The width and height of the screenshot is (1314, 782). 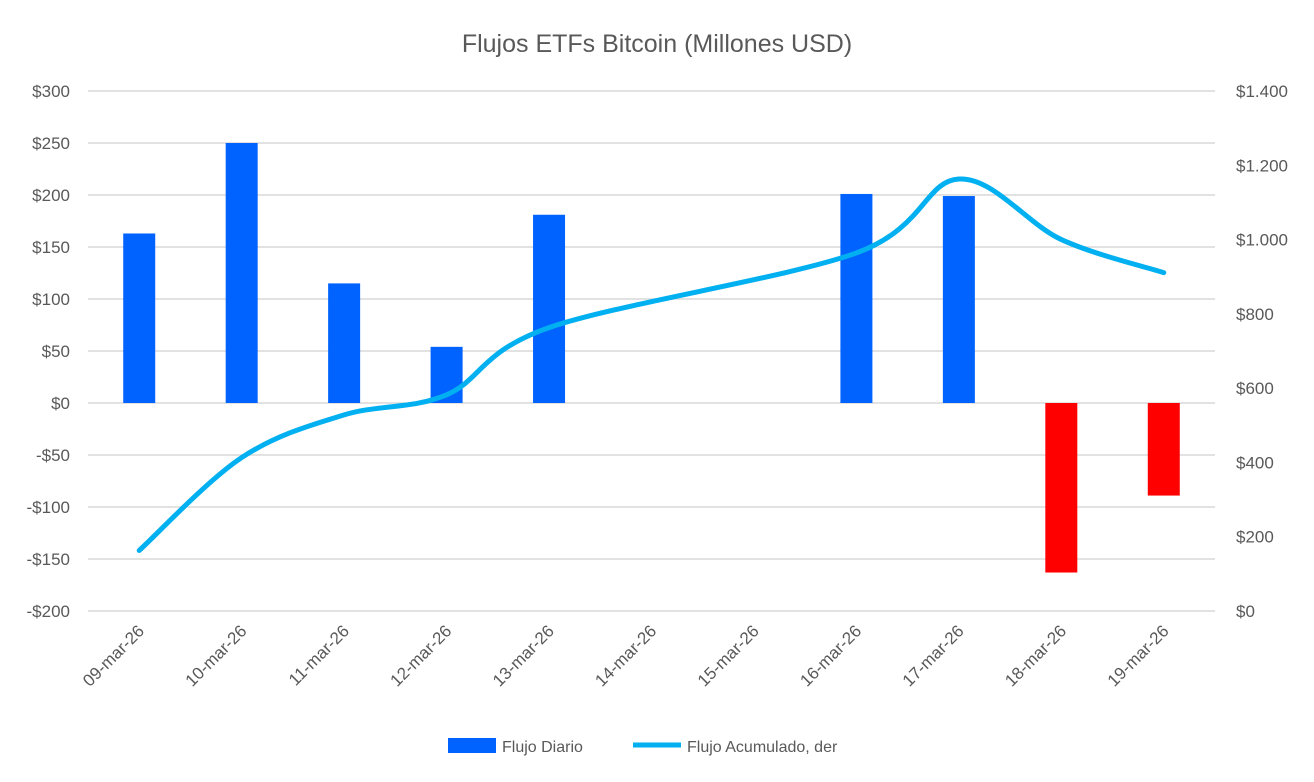 What do you see at coordinates (1255, 462) in the screenshot?
I see `right-tick-label: $400` at bounding box center [1255, 462].